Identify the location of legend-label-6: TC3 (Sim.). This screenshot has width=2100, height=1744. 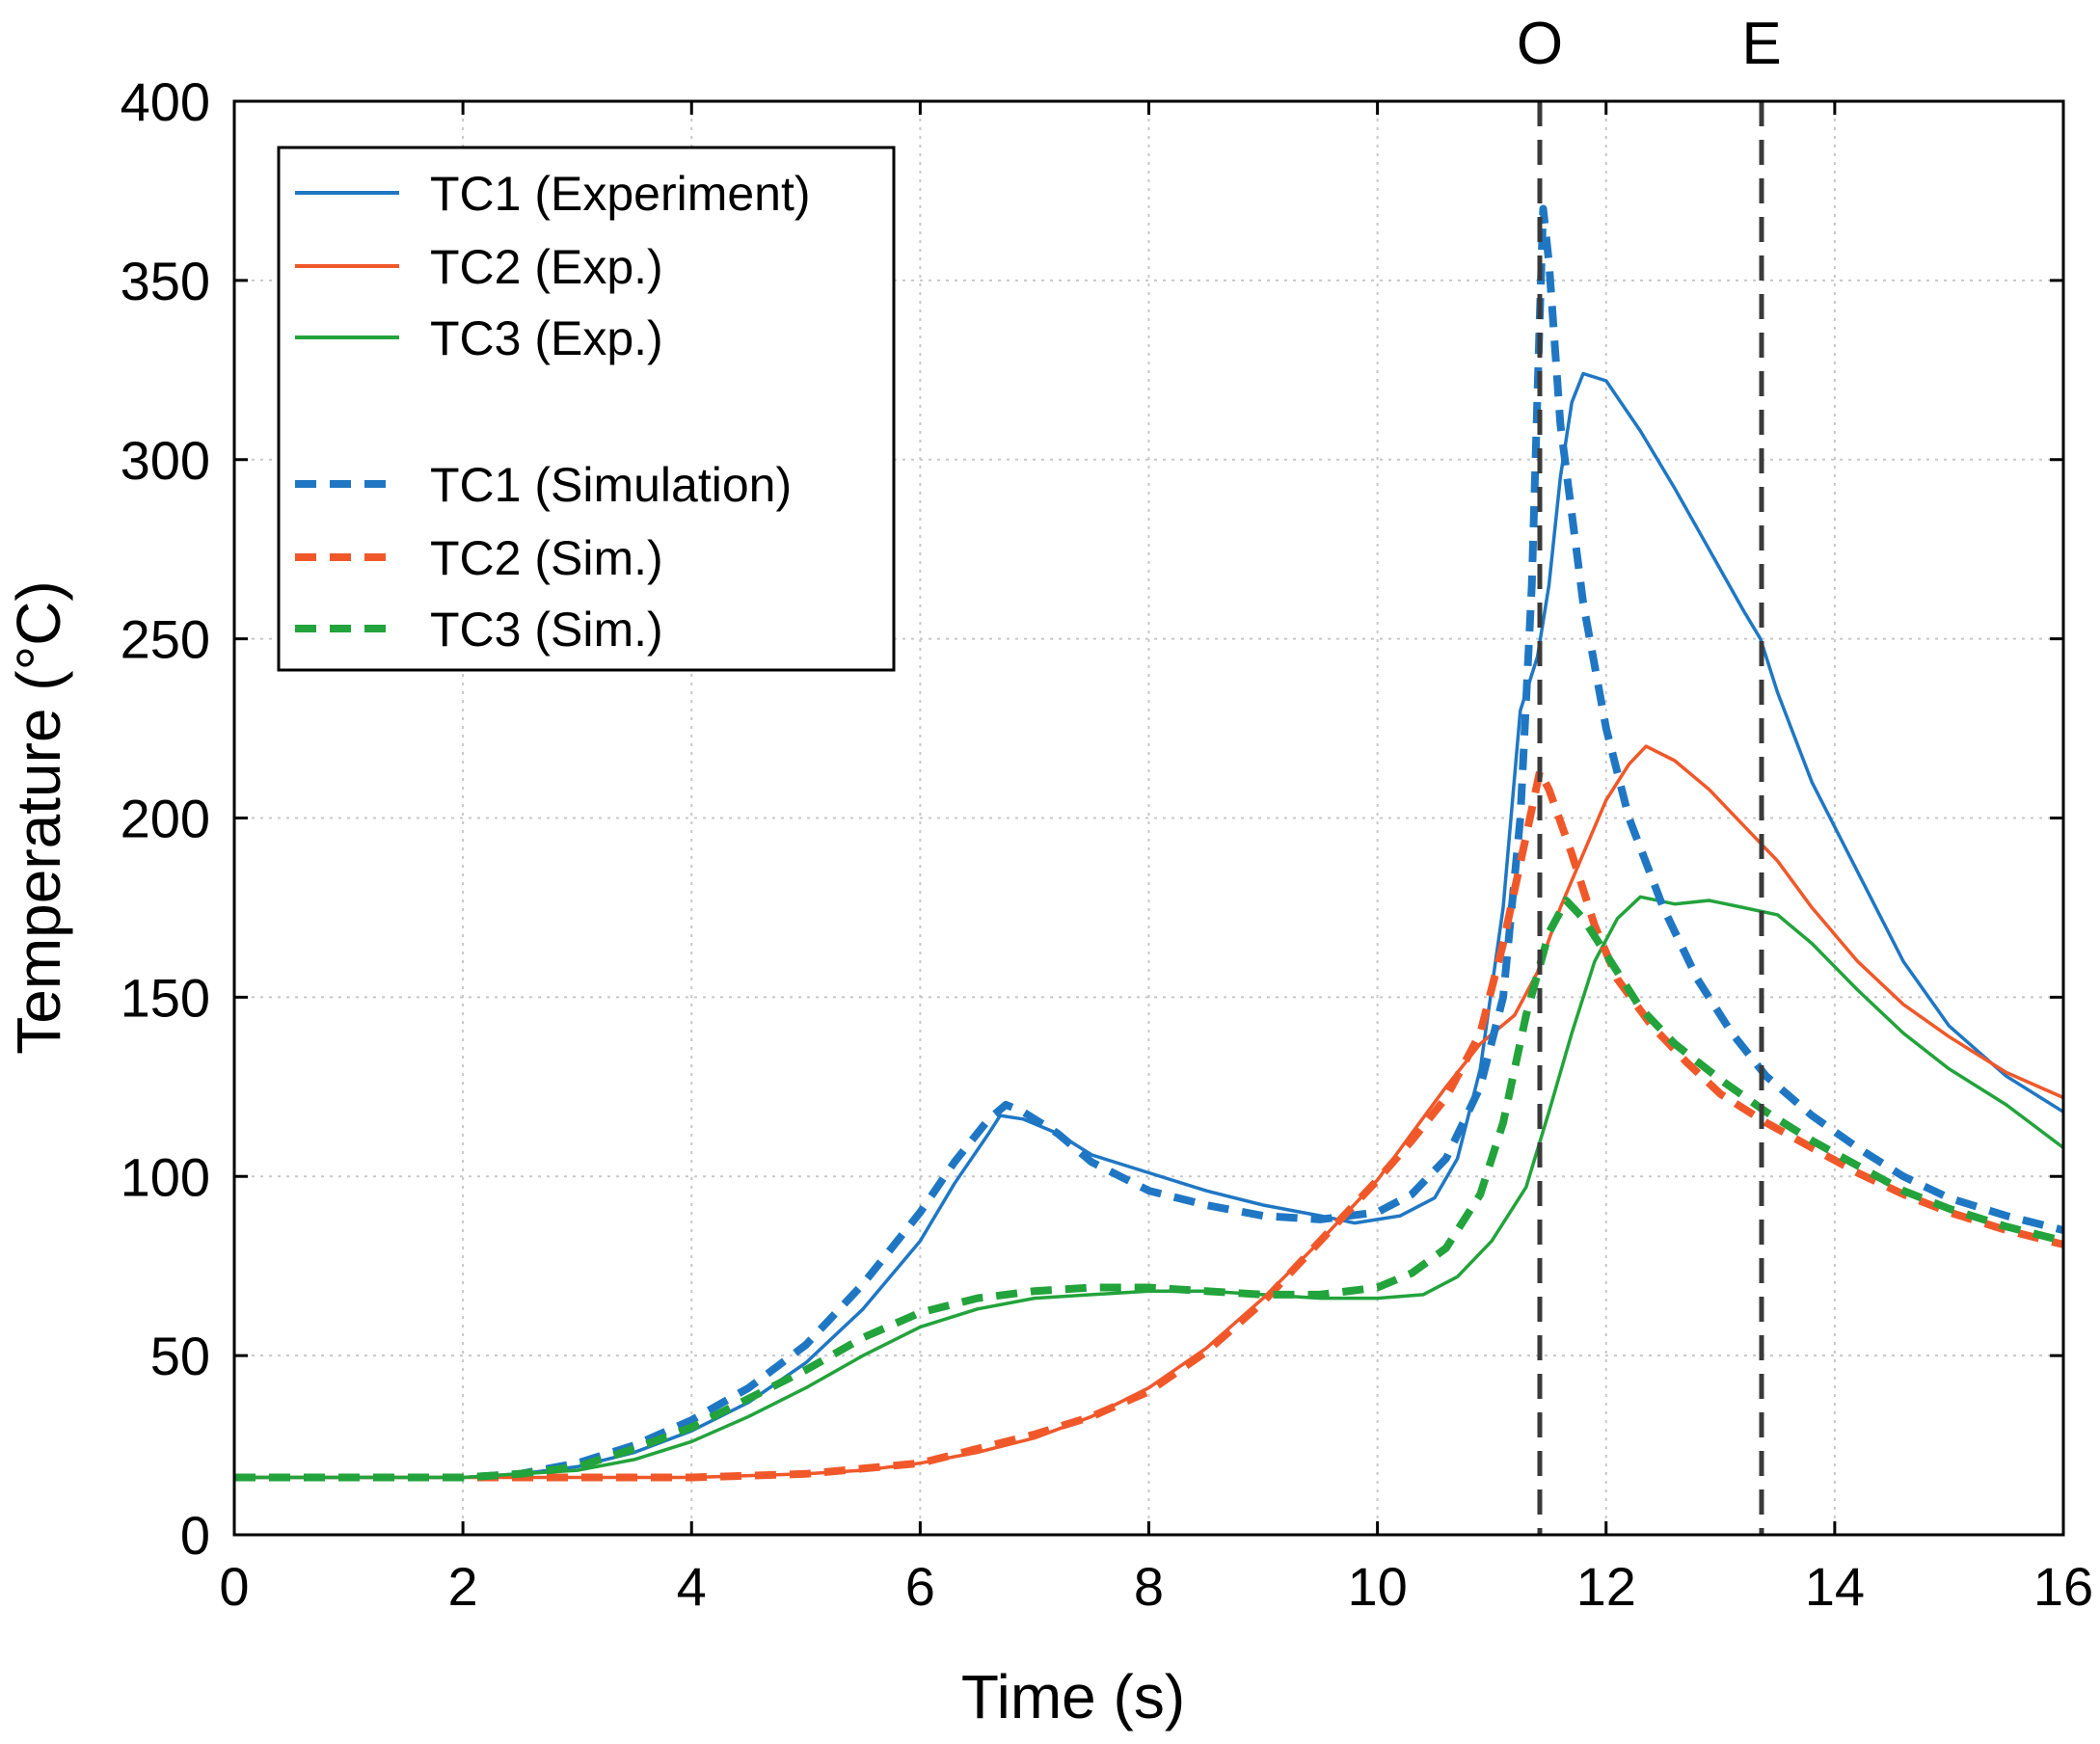
(546, 630).